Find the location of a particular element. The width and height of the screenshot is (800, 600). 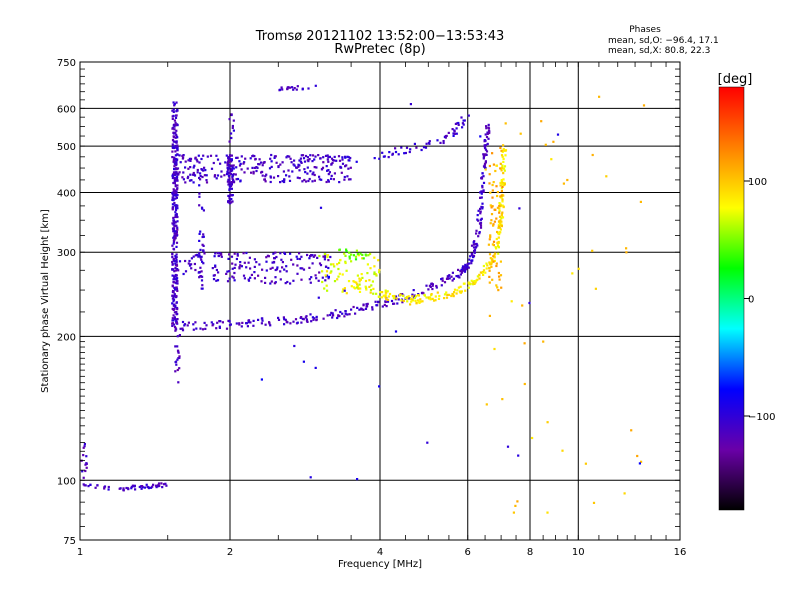

y-tick-label: 500 is located at coordinates (66, 147).